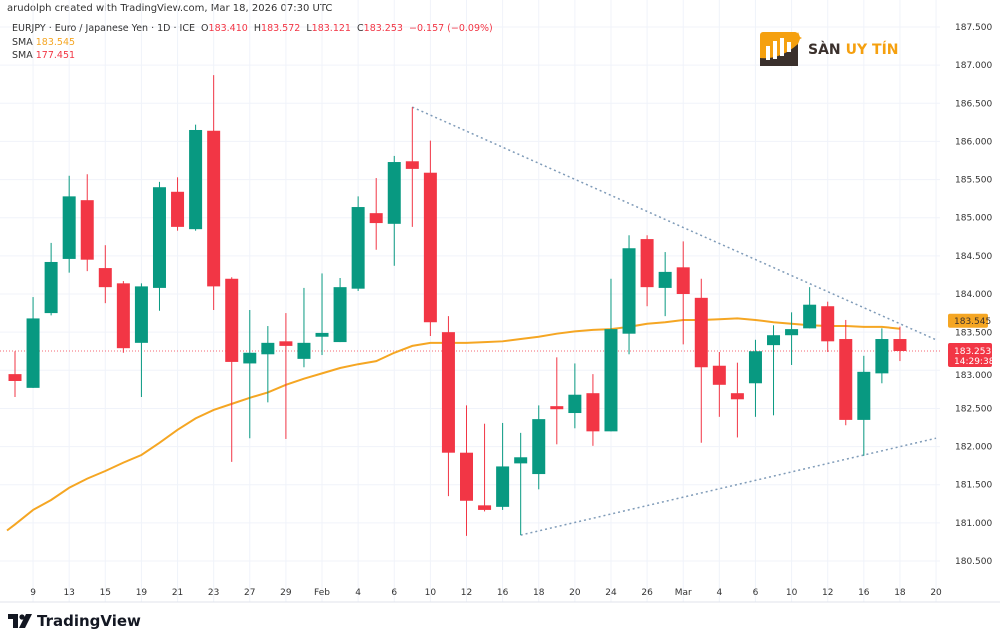 This screenshot has height=642, width=1000. I want to click on countdown-text: 14:29:38, so click(974, 362).